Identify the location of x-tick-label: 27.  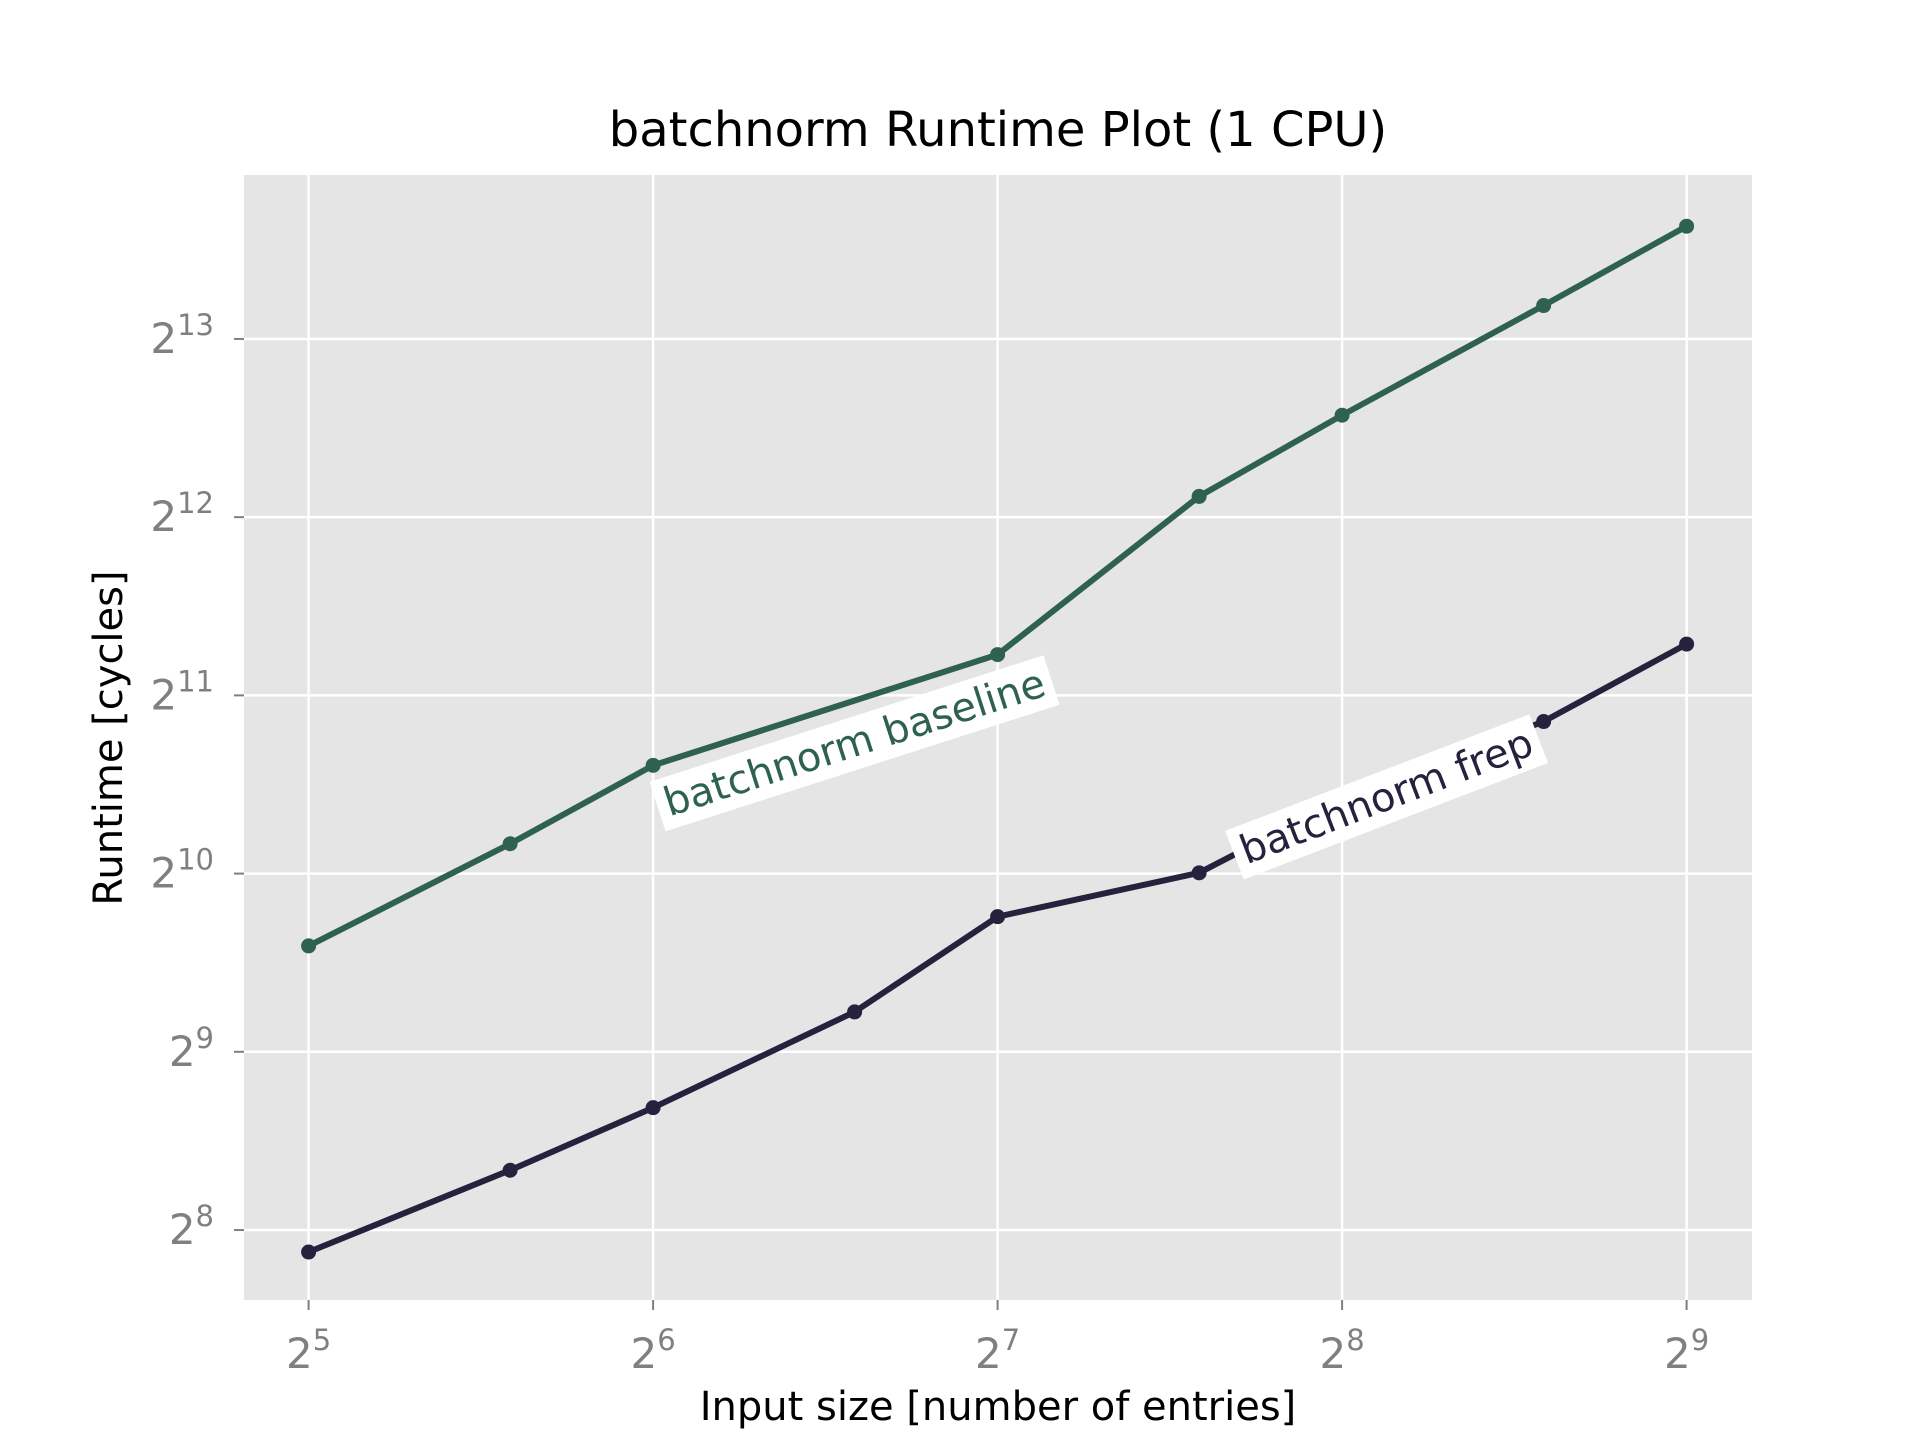
(997, 1350).